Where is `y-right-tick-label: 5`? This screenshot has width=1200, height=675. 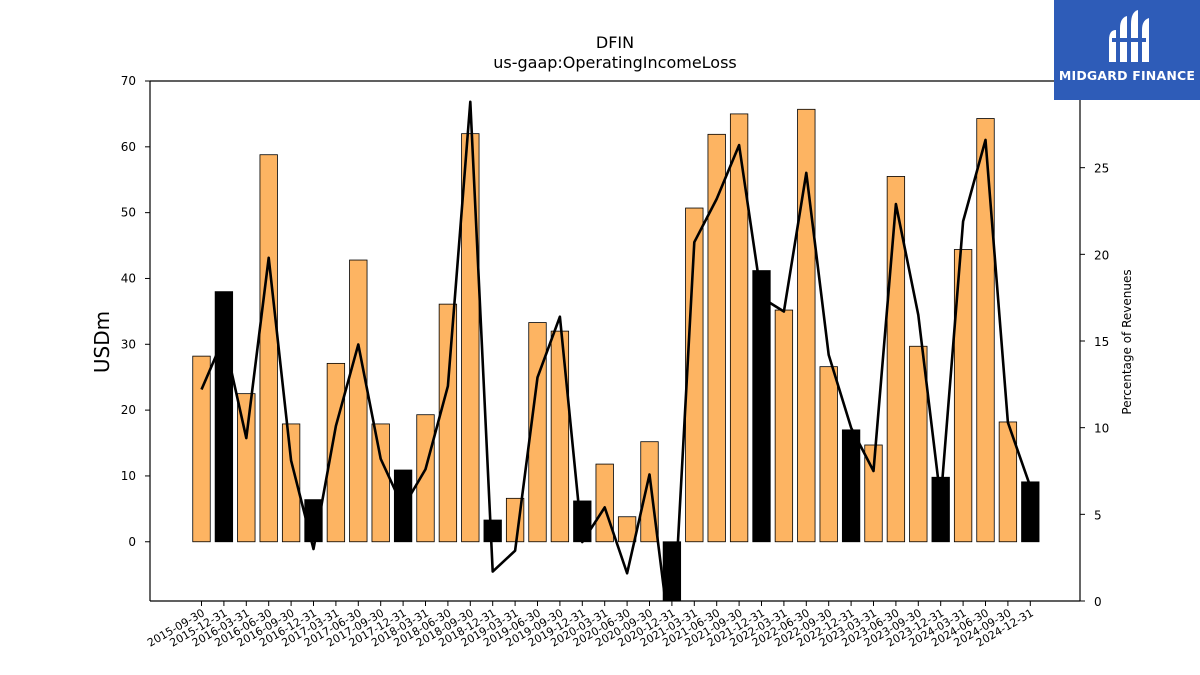 y-right-tick-label: 5 is located at coordinates (1098, 515).